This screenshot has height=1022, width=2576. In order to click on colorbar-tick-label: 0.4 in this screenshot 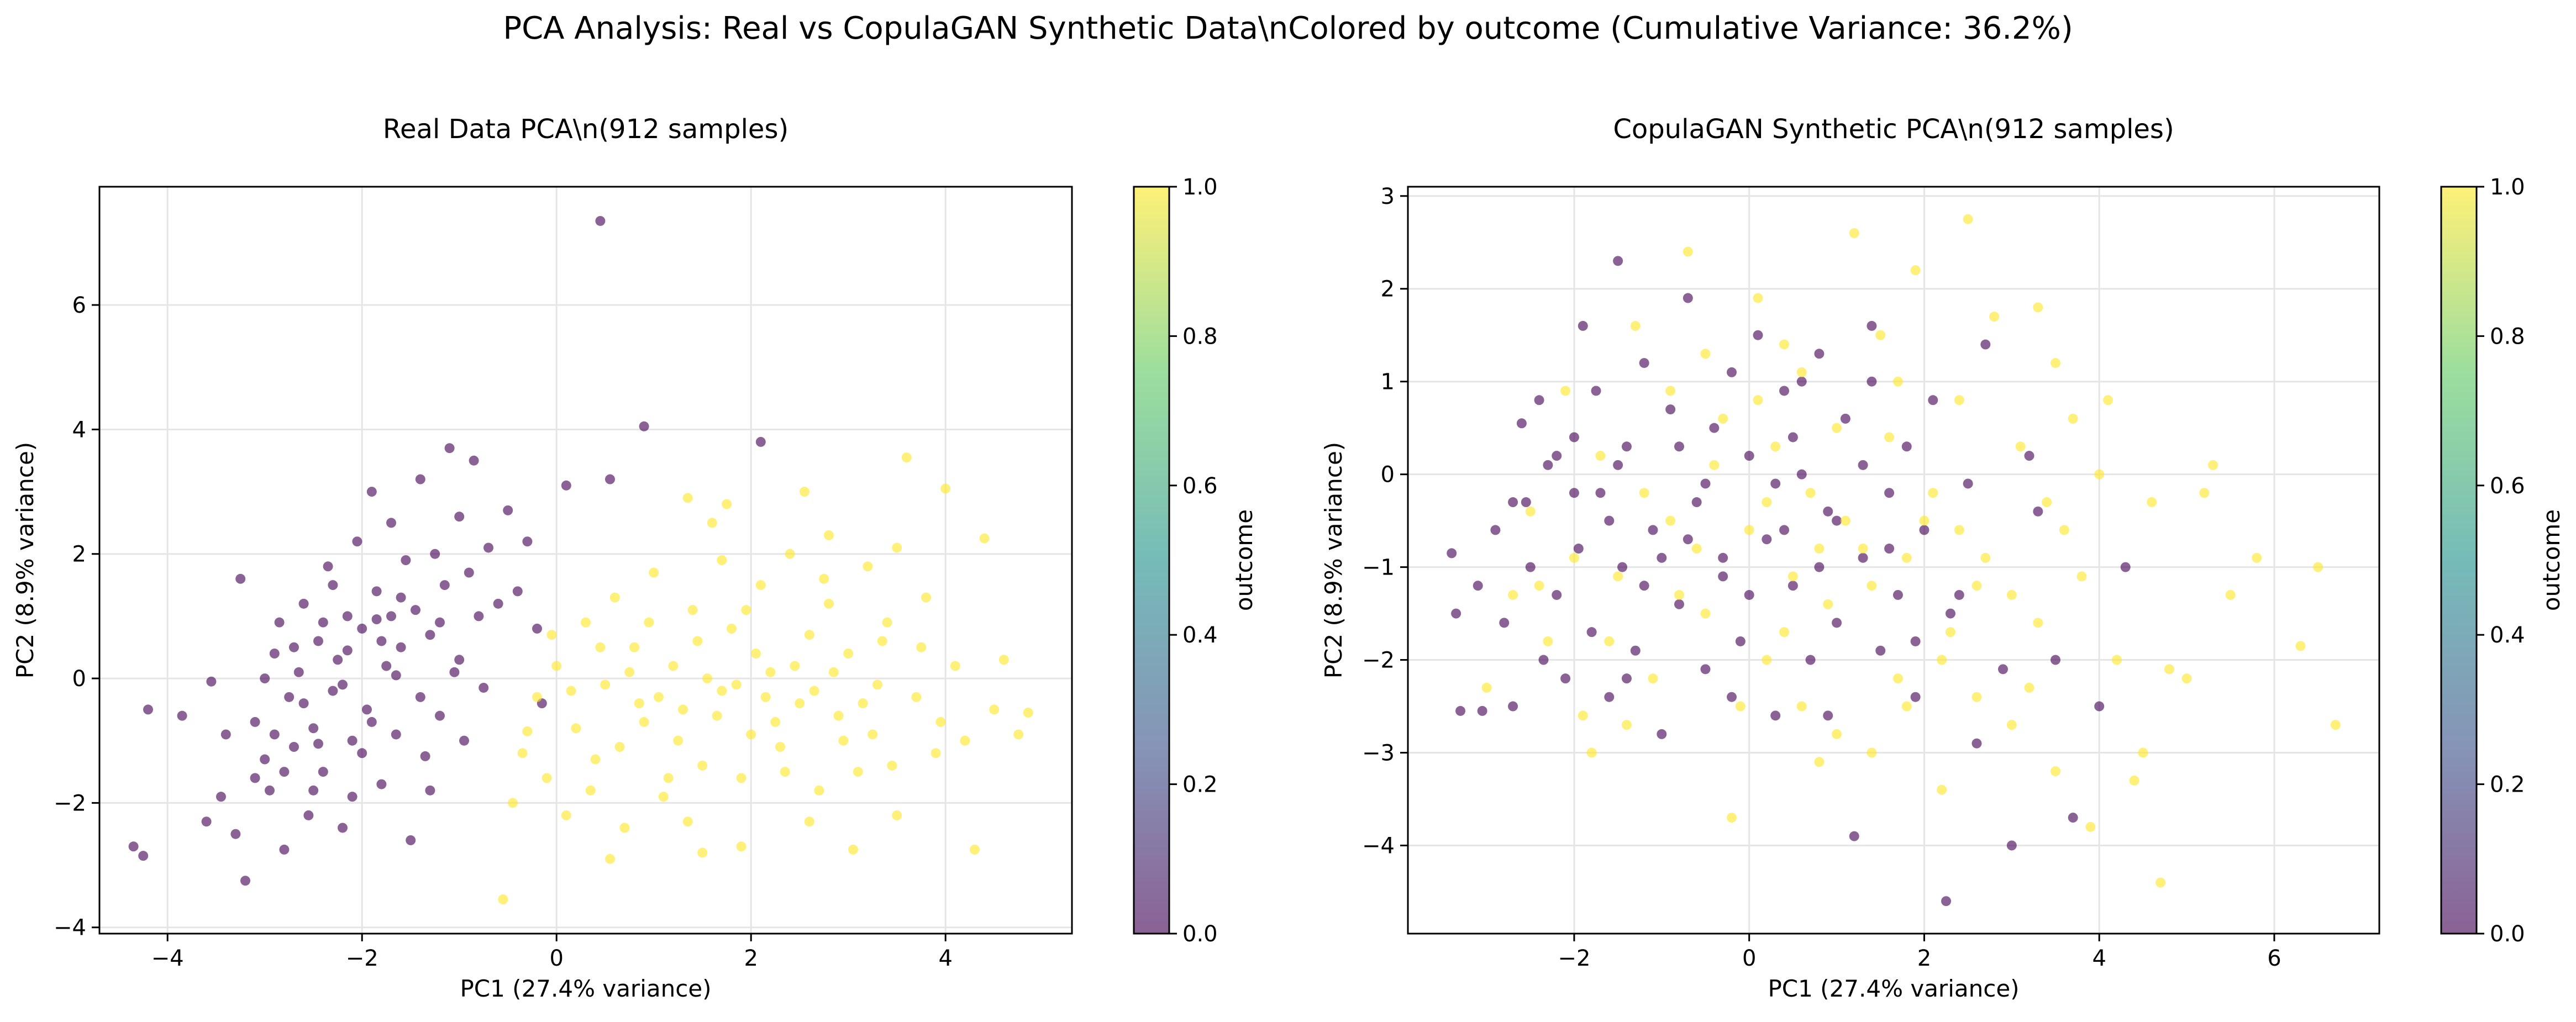, I will do `click(2507, 636)`.